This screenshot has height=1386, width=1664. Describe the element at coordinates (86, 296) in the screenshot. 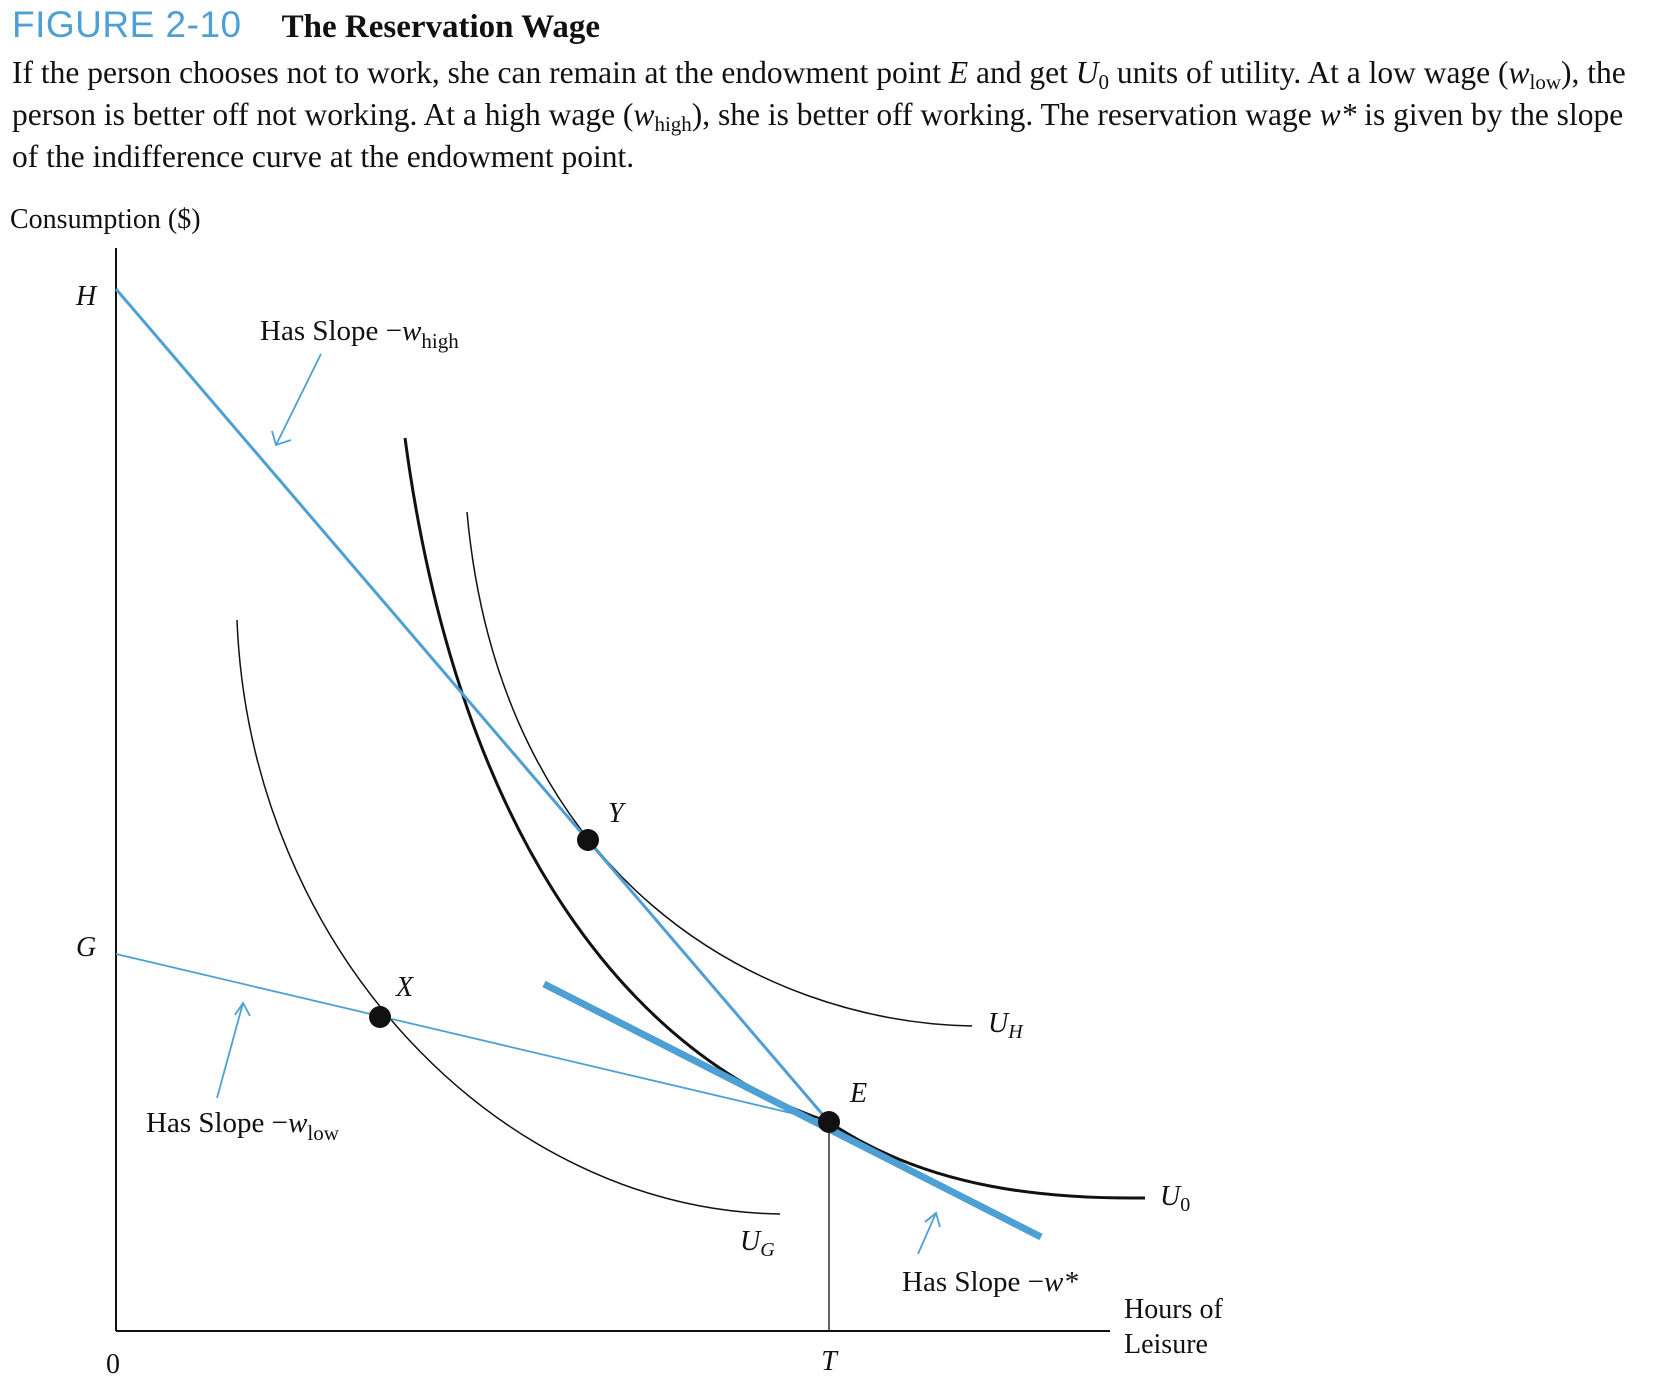

I see `h-label: H` at that location.